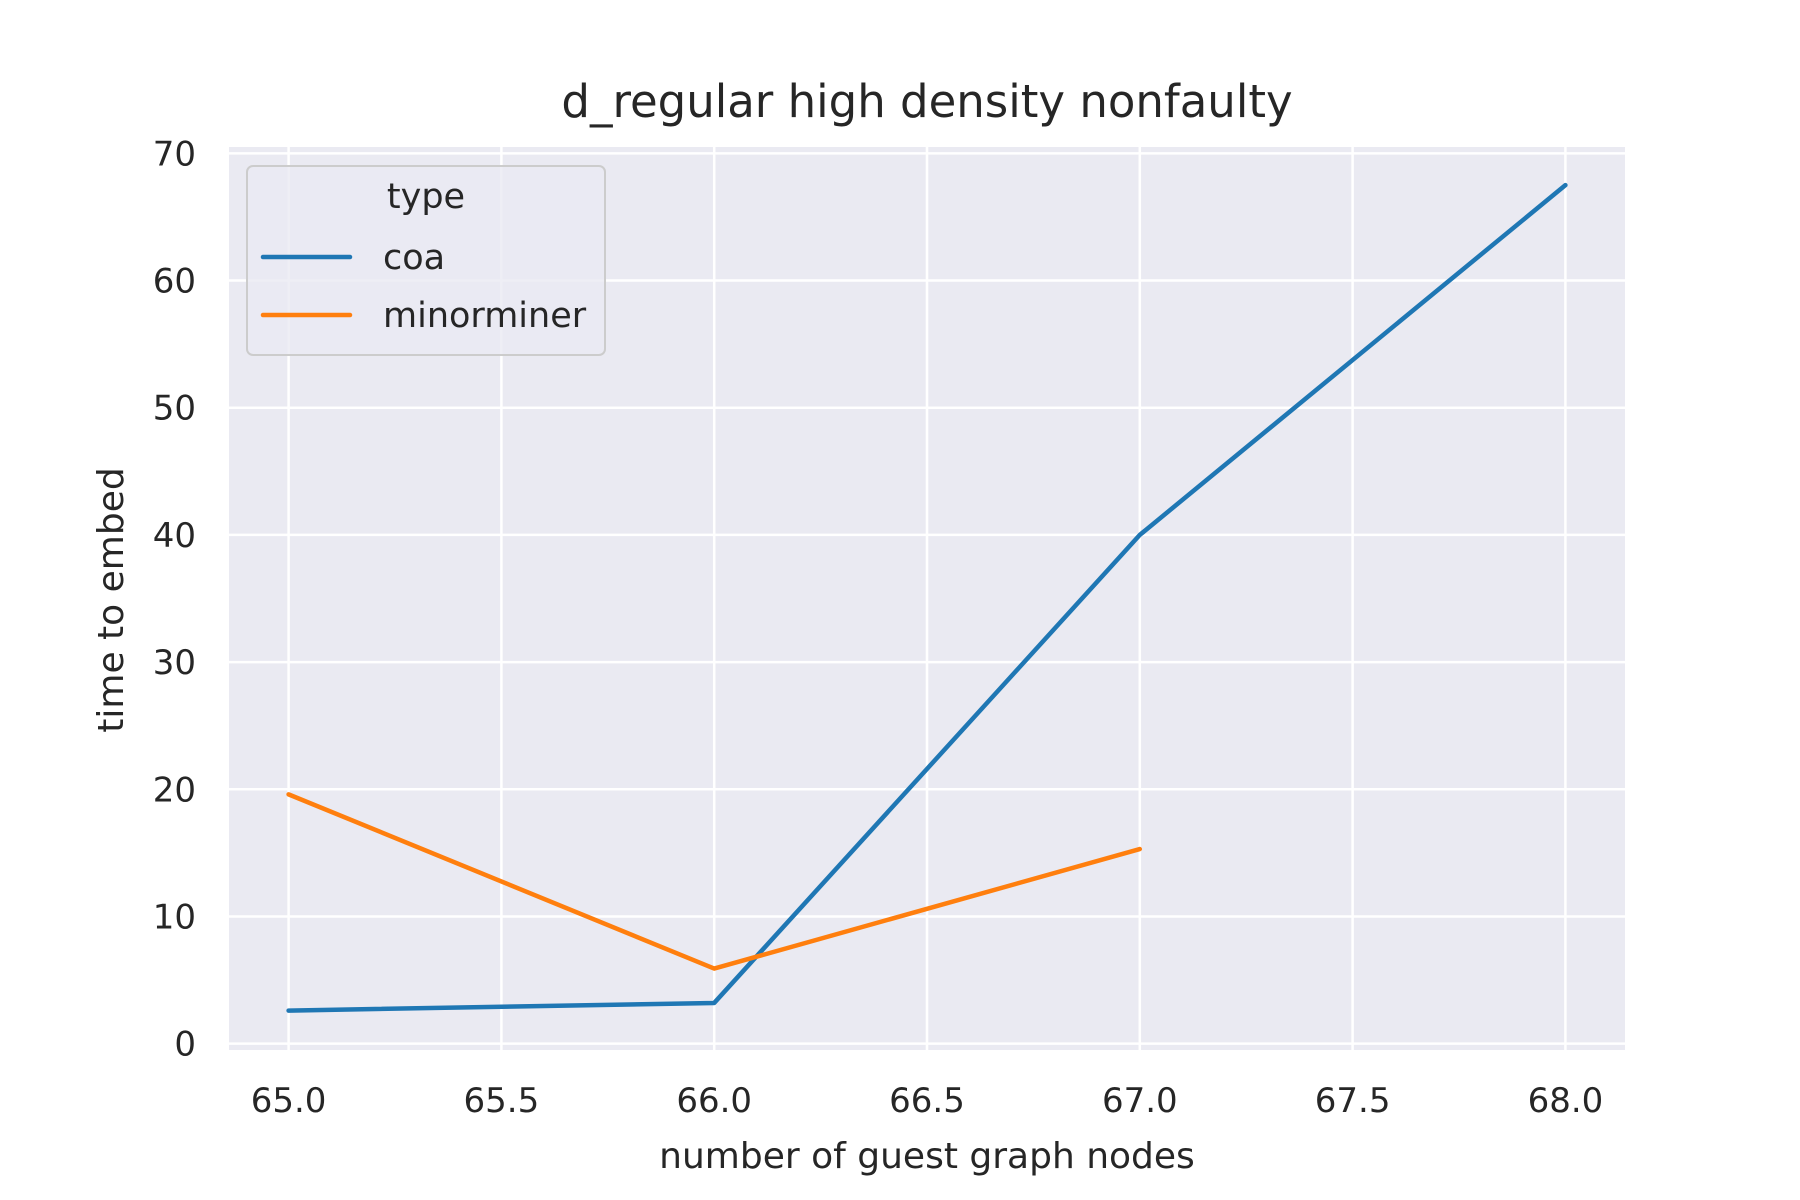 The width and height of the screenshot is (1800, 1200). Describe the element at coordinates (174, 536) in the screenshot. I see `y-tick-label: 40` at that location.